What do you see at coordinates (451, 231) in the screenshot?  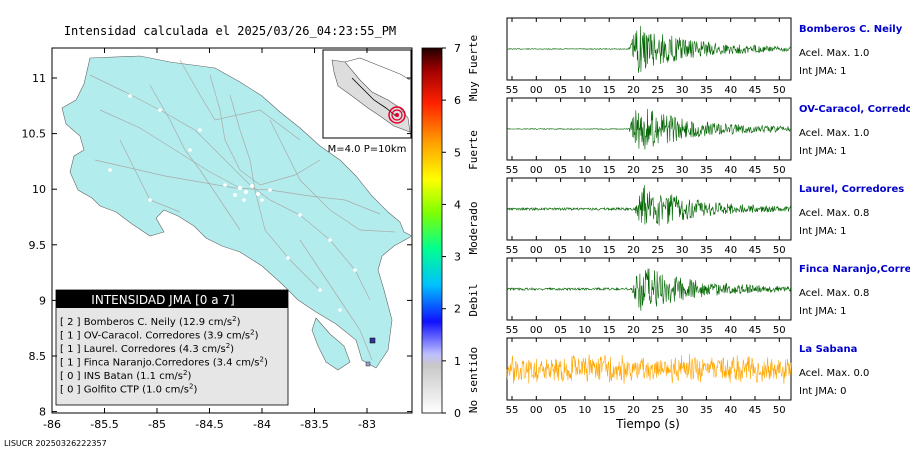 I see `colorbar-ticks: 0 1 2 3 4 5 6 7` at bounding box center [451, 231].